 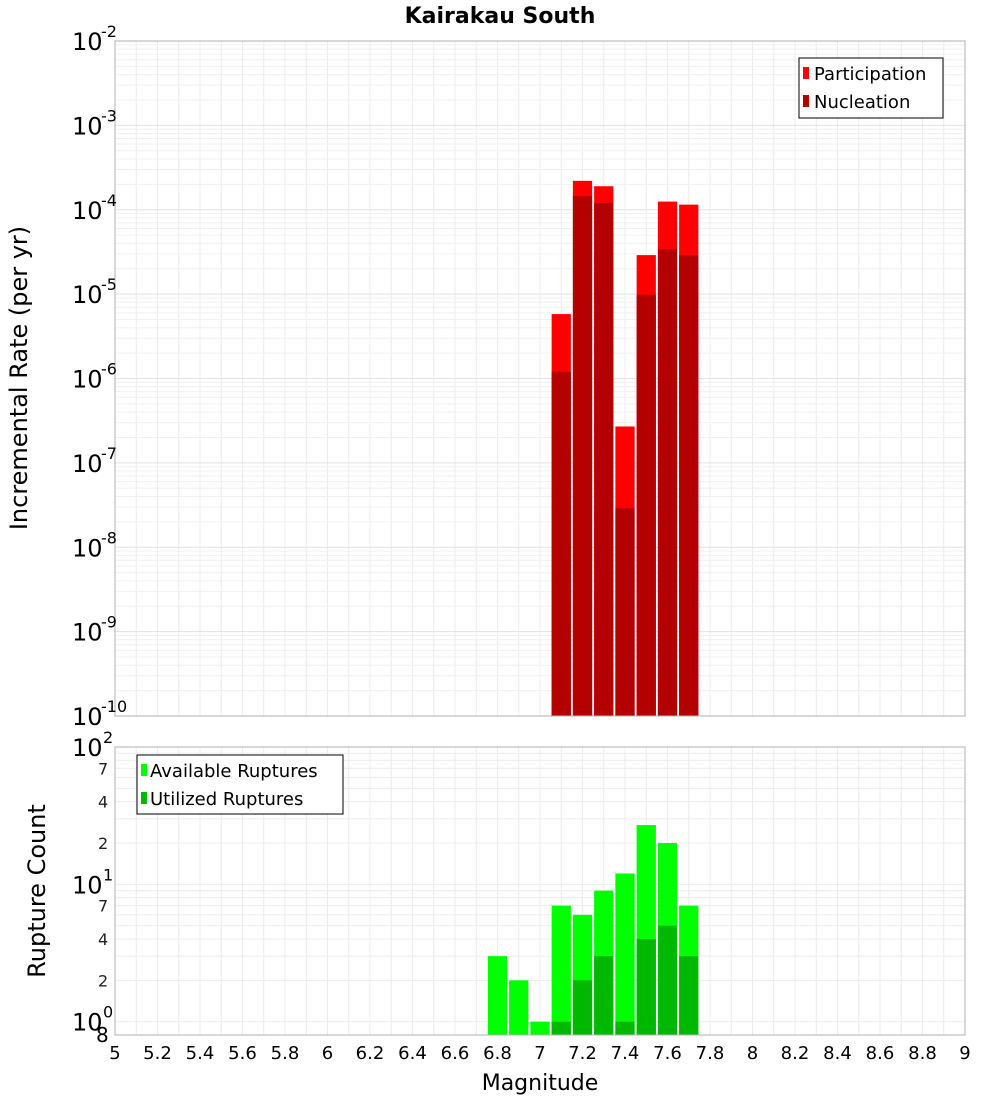 What do you see at coordinates (102, 1035) in the screenshot?
I see `y-tick-minor-label: 8` at bounding box center [102, 1035].